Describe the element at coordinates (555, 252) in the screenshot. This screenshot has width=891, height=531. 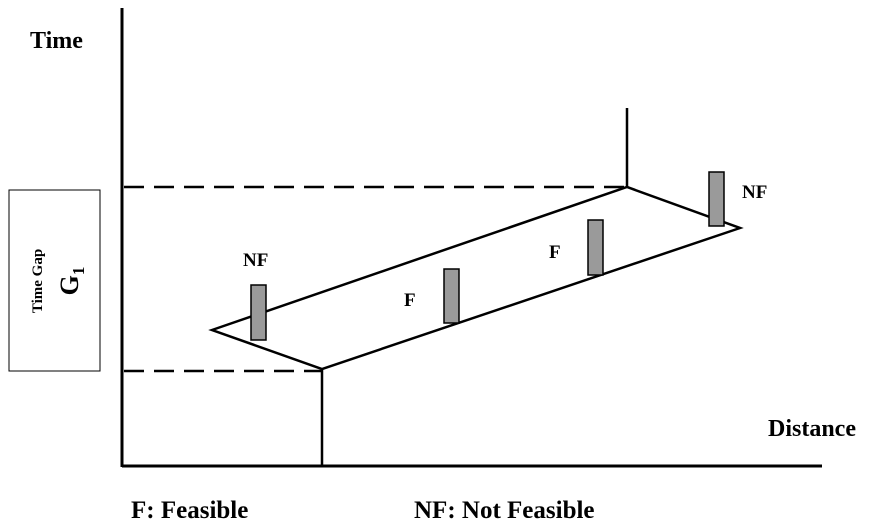
I see `region-label-3: F` at that location.